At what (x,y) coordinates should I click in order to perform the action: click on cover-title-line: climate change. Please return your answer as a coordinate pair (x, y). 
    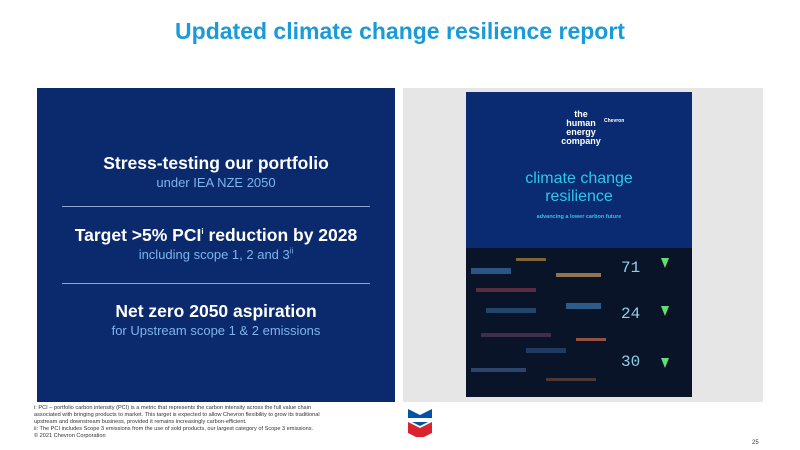
    Looking at the image, I should click on (579, 178).